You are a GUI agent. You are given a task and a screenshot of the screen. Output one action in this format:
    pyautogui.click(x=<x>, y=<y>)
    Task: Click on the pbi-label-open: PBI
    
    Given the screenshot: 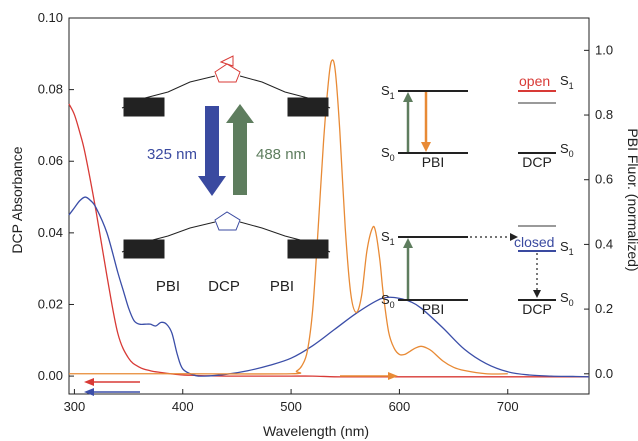 What is the action you would take?
    pyautogui.click(x=433, y=162)
    